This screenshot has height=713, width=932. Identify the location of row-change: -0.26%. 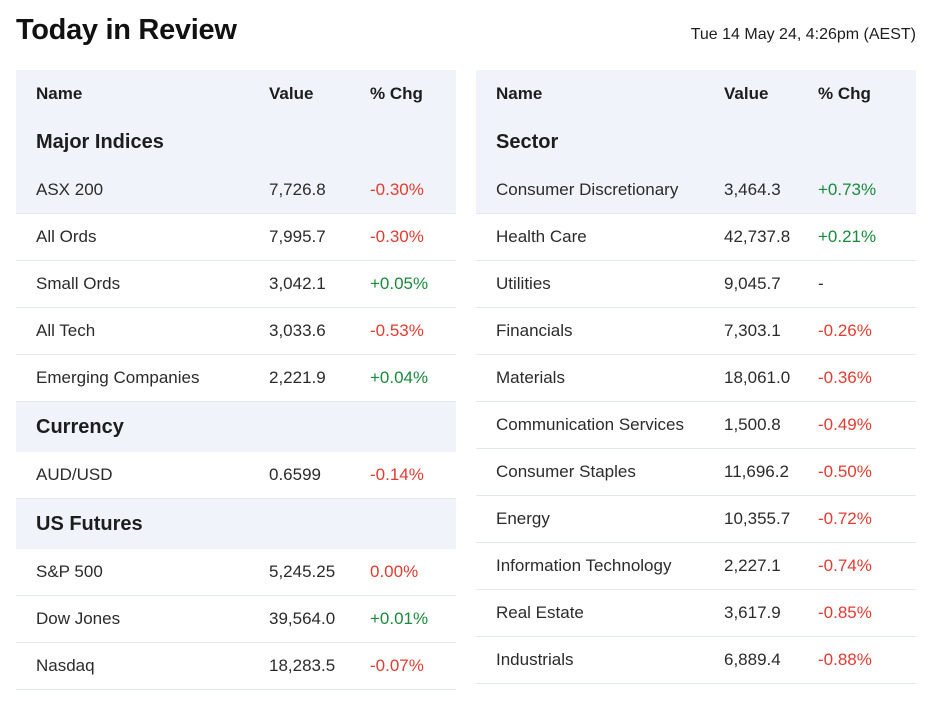
(845, 330).